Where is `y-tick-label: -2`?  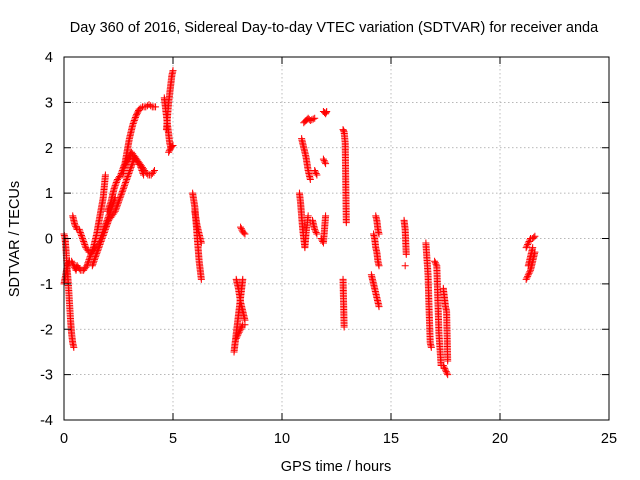
y-tick-label: -2 is located at coordinates (46, 330).